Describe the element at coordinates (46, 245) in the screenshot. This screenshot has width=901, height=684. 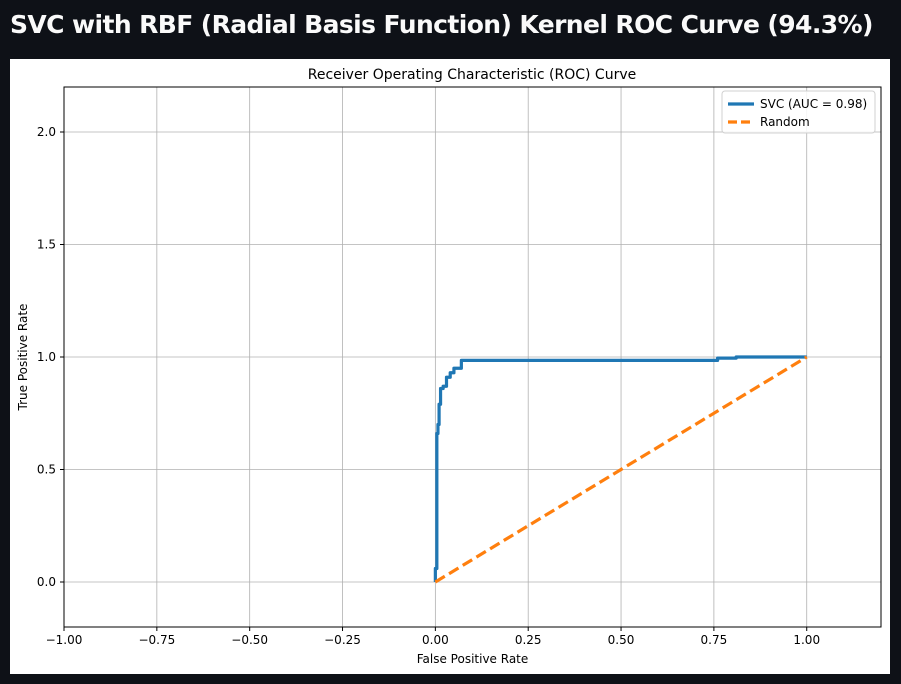
I see `y-tick-label: 1.5` at that location.